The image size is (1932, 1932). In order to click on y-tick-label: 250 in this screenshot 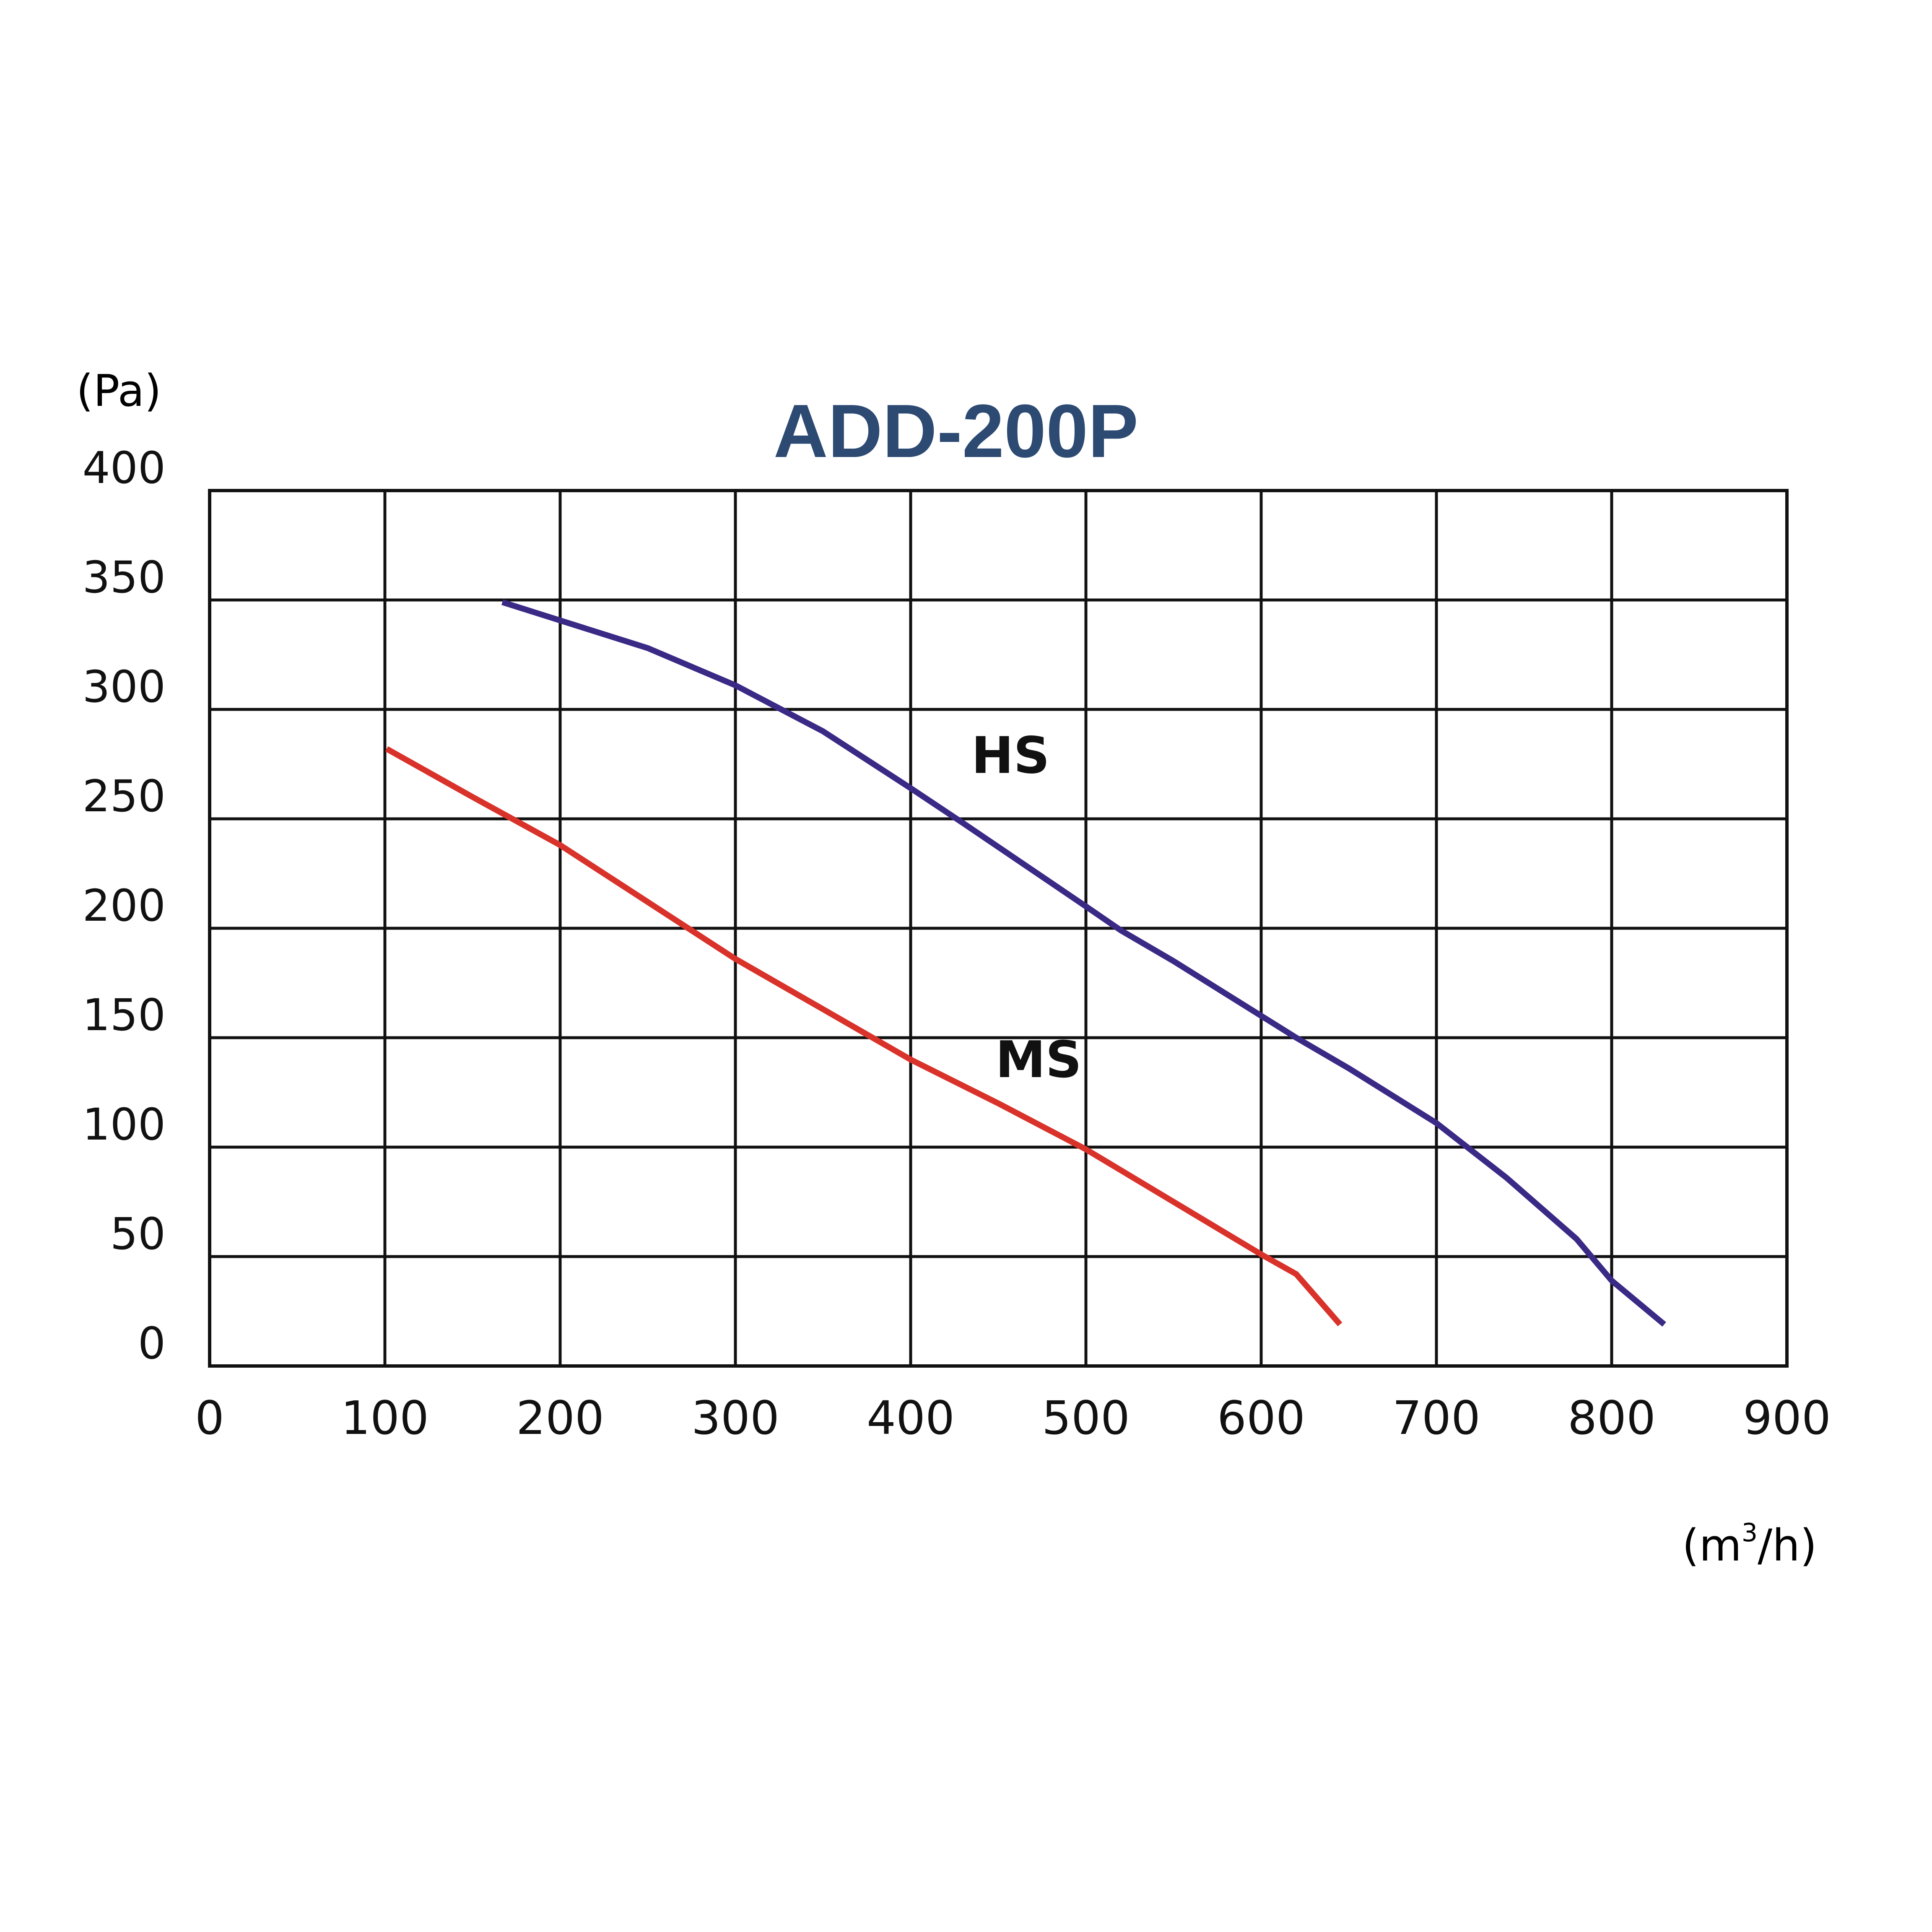, I will do `click(124, 796)`.